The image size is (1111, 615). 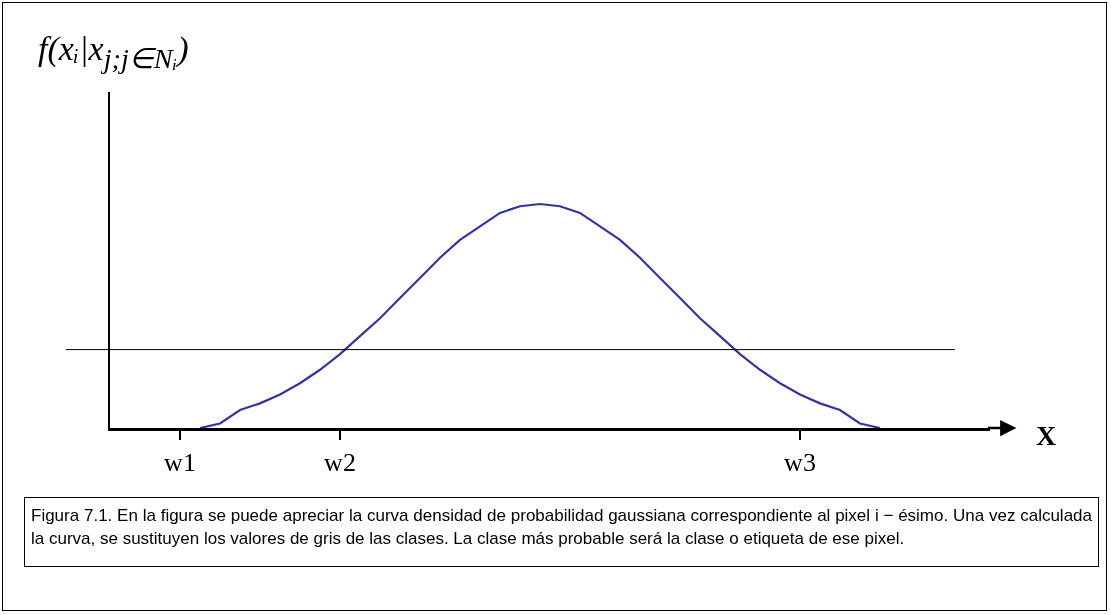 What do you see at coordinates (1046, 436) in the screenshot?
I see `x-axis-title: X` at bounding box center [1046, 436].